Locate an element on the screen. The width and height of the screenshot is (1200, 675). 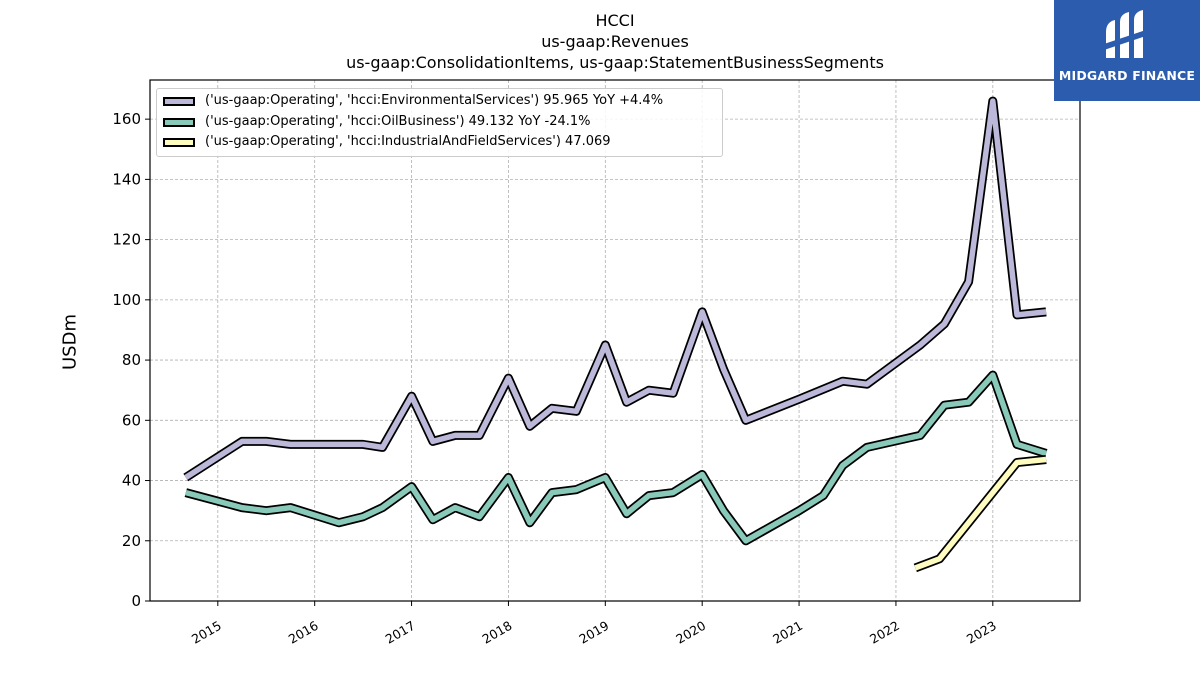
series-line-industrial is located at coordinates (980, 513).